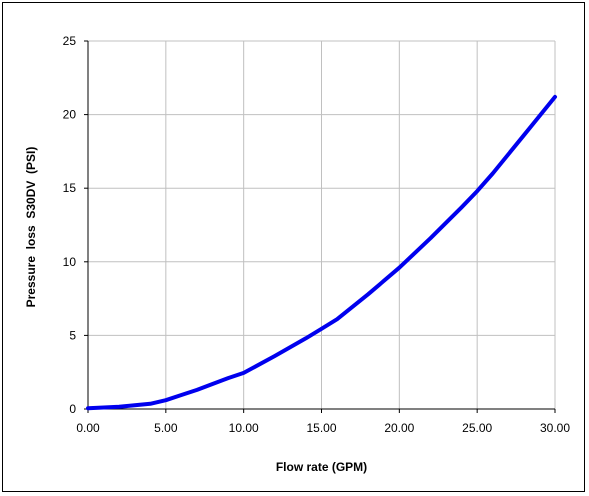  I want to click on x-tick-label: 25.00, so click(477, 428).